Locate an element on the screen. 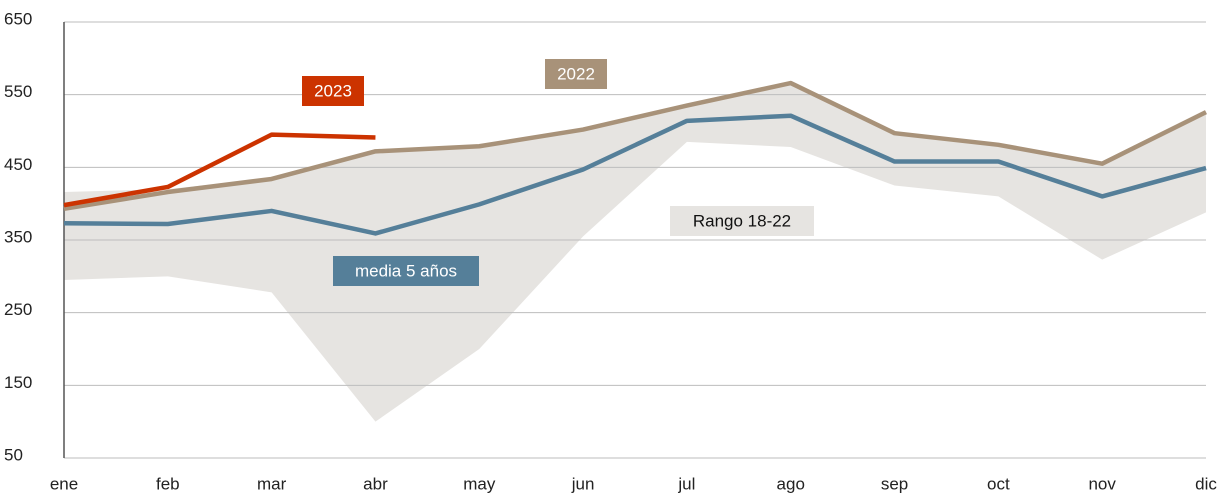 This screenshot has height=494, width=1220. y-tick-label: 250 is located at coordinates (18, 309).